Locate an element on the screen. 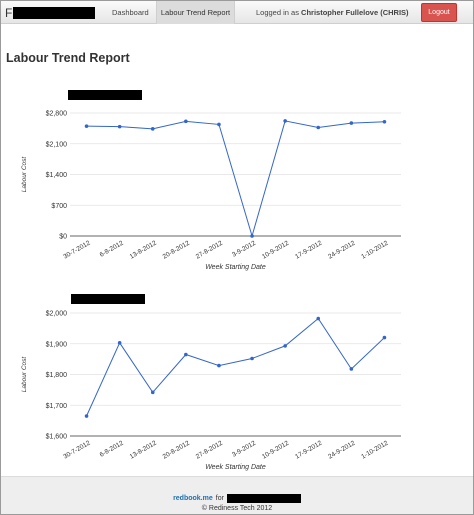  brand: F is located at coordinates (50, 12).